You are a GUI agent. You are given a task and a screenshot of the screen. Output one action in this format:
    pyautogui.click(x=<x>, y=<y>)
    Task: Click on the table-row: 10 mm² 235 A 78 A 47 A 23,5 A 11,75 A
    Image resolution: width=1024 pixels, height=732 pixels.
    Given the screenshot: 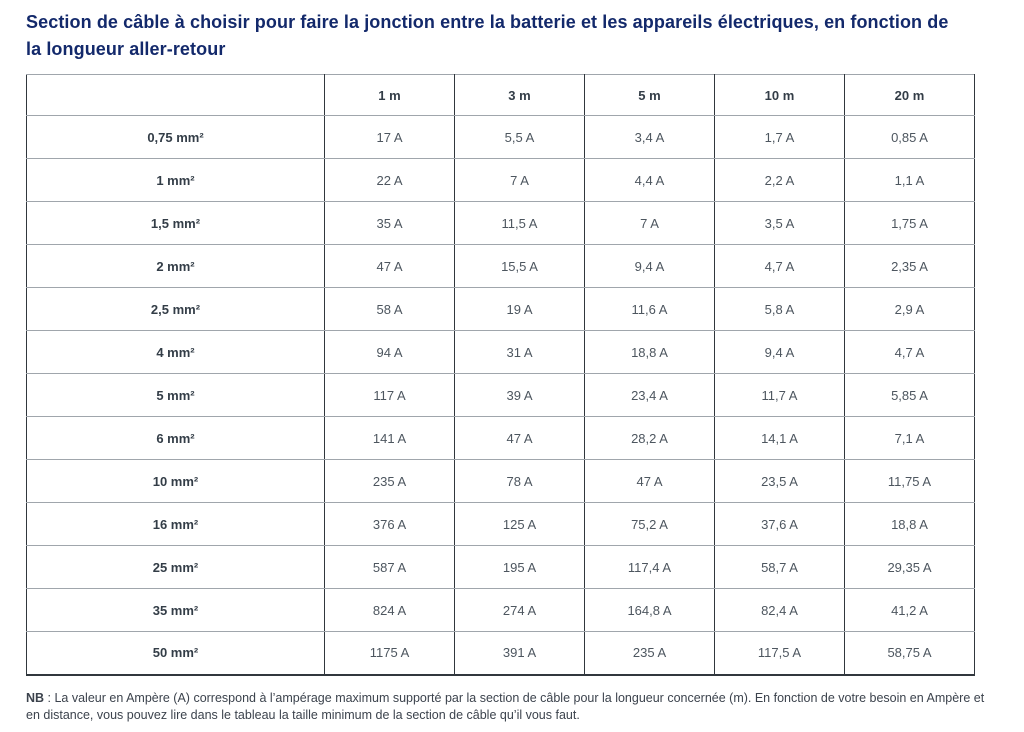 What is the action you would take?
    pyautogui.click(x=500, y=481)
    